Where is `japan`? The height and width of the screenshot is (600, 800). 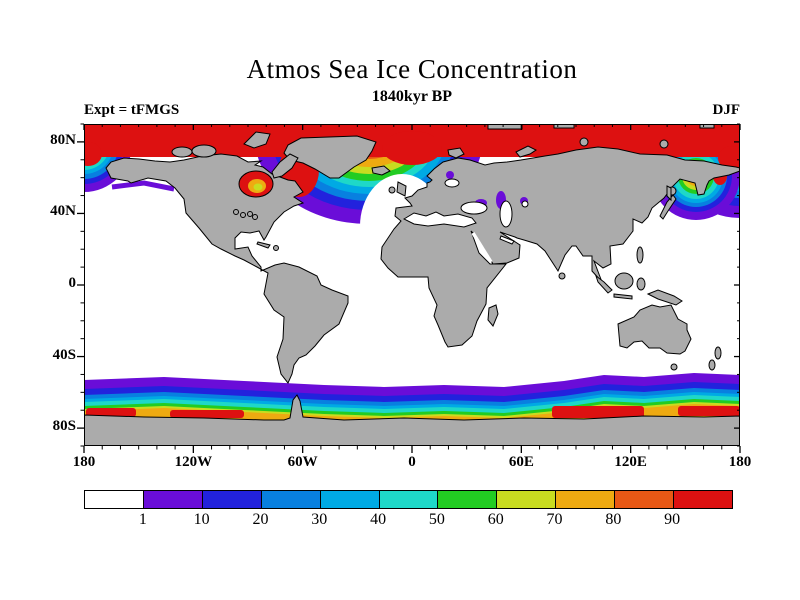
japan is located at coordinates (668, 207).